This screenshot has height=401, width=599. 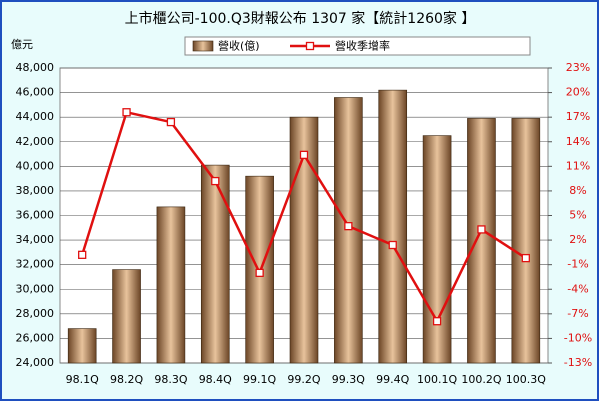 What do you see at coordinates (481, 379) in the screenshot?
I see `x-tick-label: 100.2Q` at bounding box center [481, 379].